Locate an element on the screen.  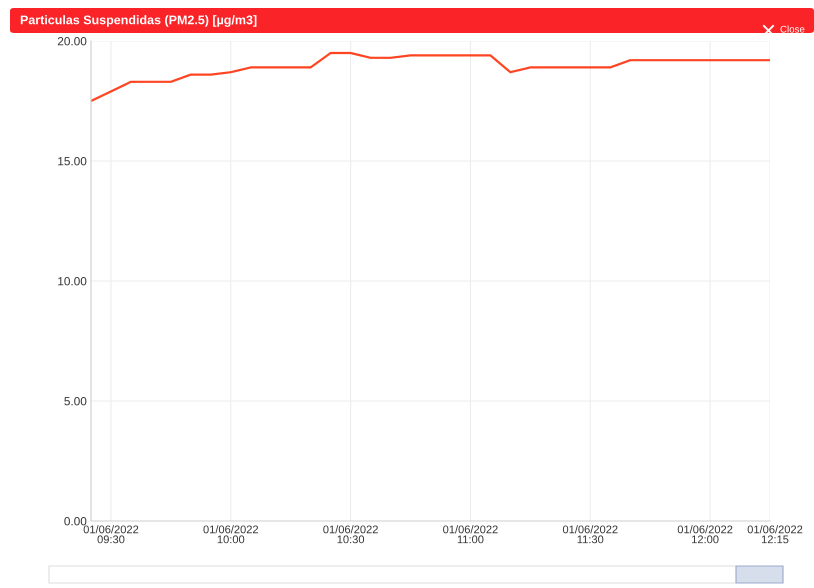
y-tick-label: 10.00 is located at coordinates (72, 281).